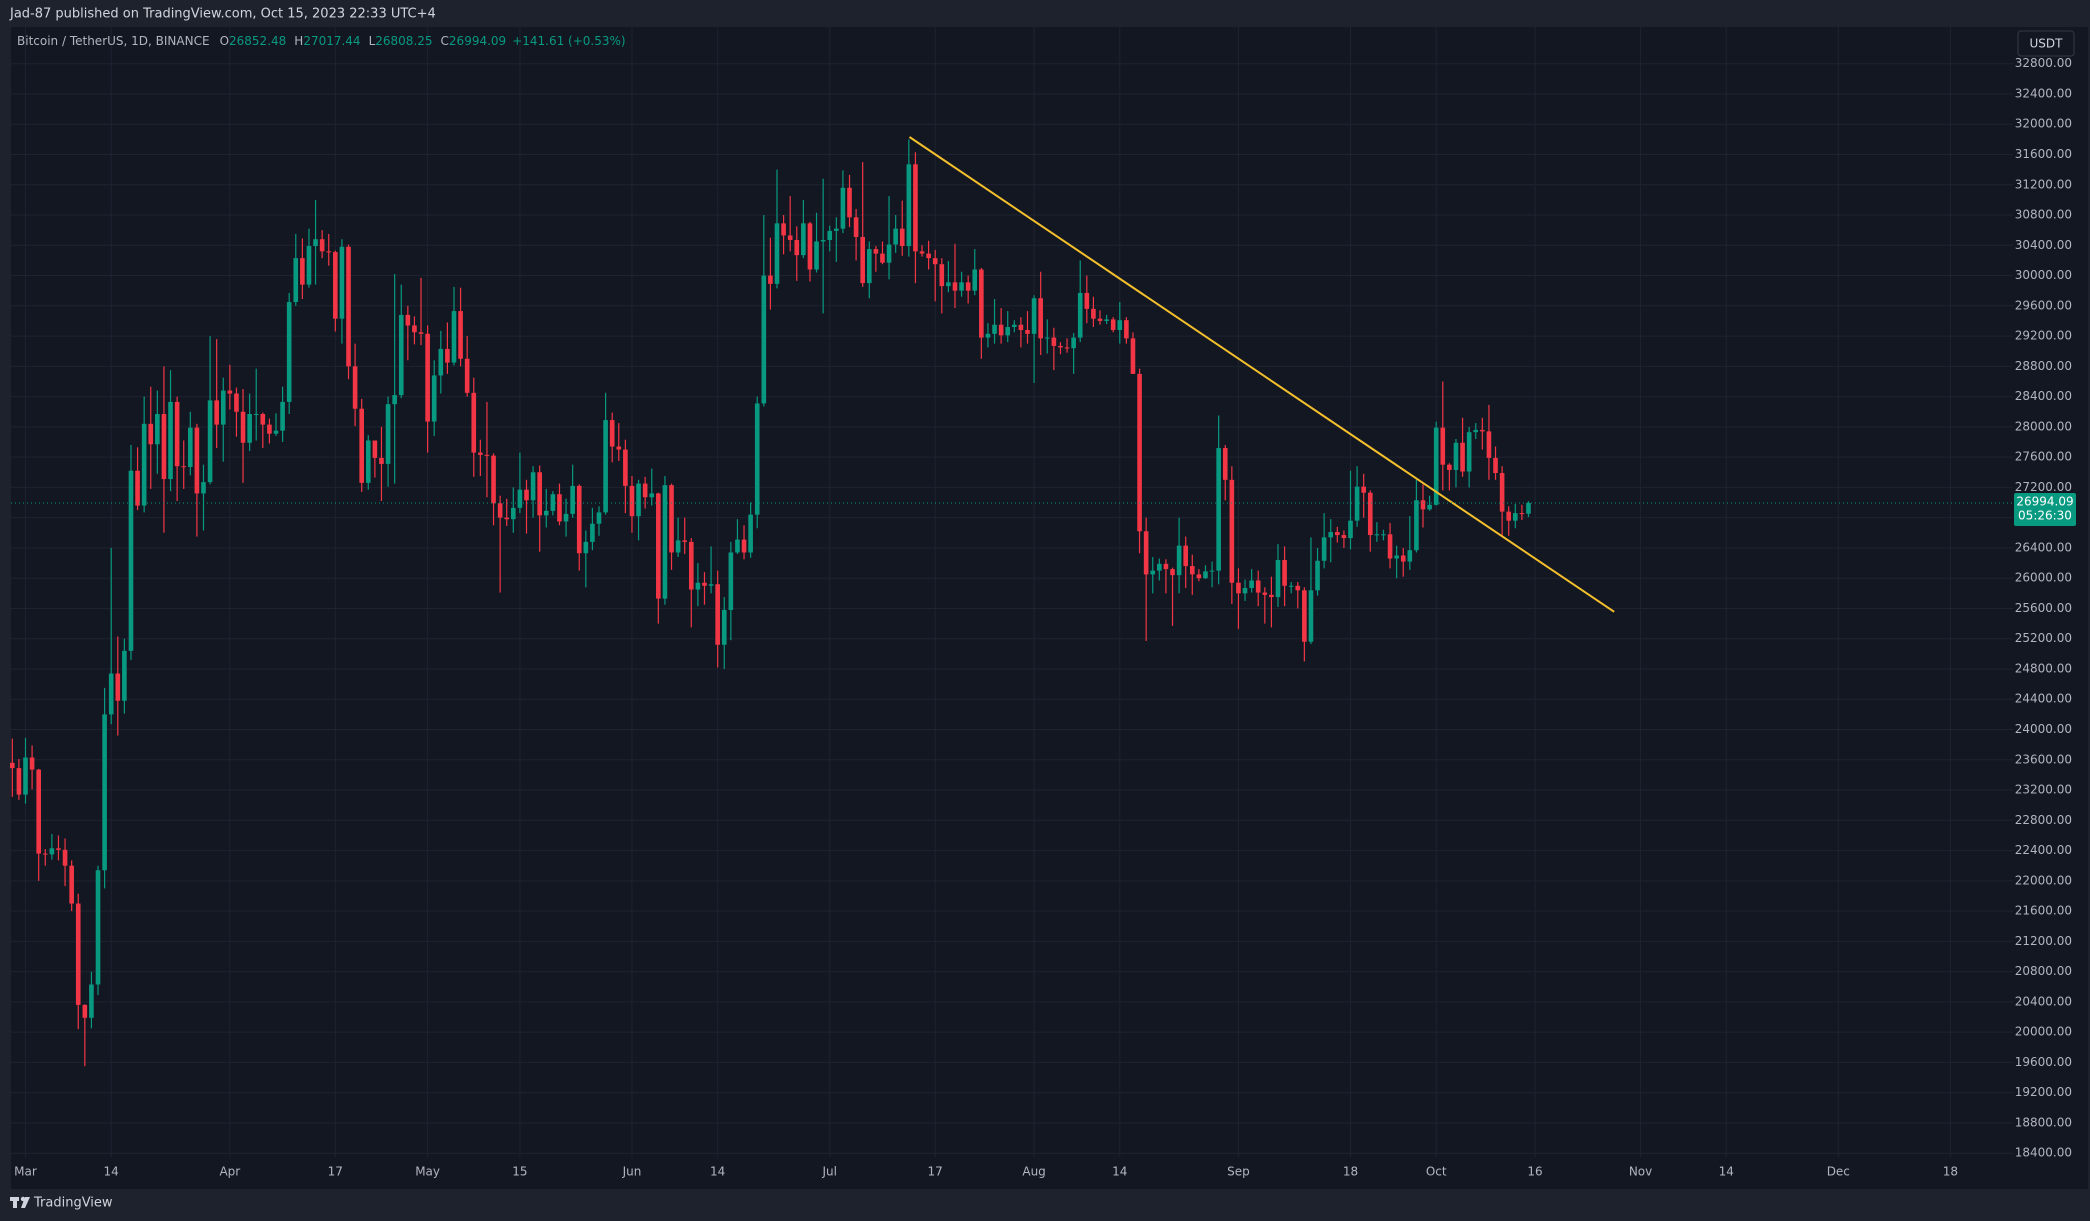 The height and width of the screenshot is (1221, 2090). I want to click on x-tick-label: May, so click(427, 1172).